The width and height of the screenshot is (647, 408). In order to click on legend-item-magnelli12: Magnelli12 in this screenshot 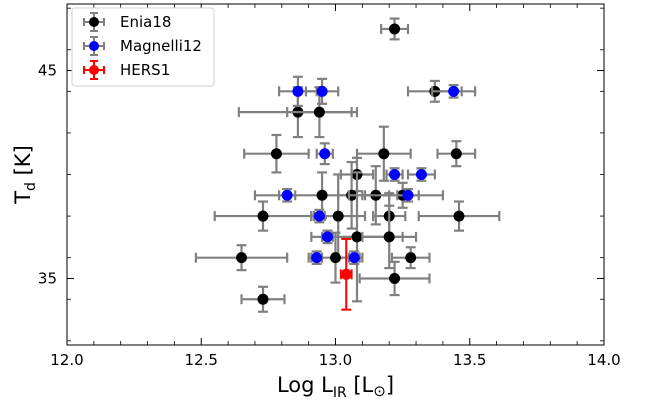, I will do `click(142, 46)`.